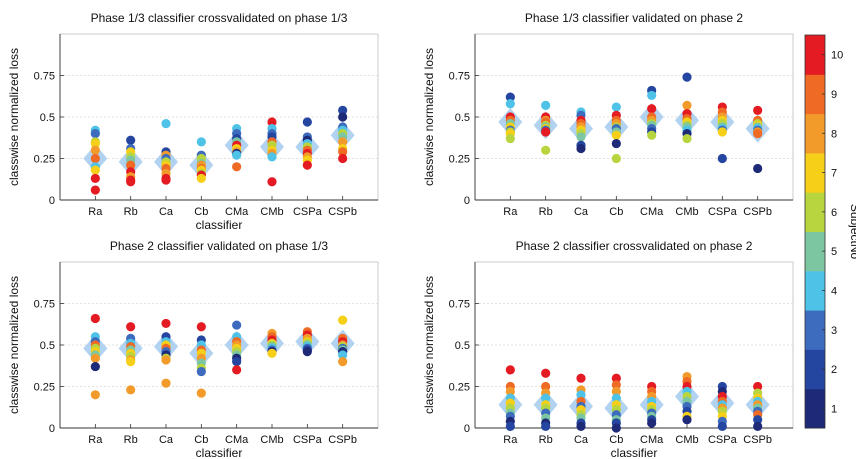 The image size is (856, 459). What do you see at coordinates (837, 56) in the screenshot?
I see `colorbar-tick-label: 10` at bounding box center [837, 56].